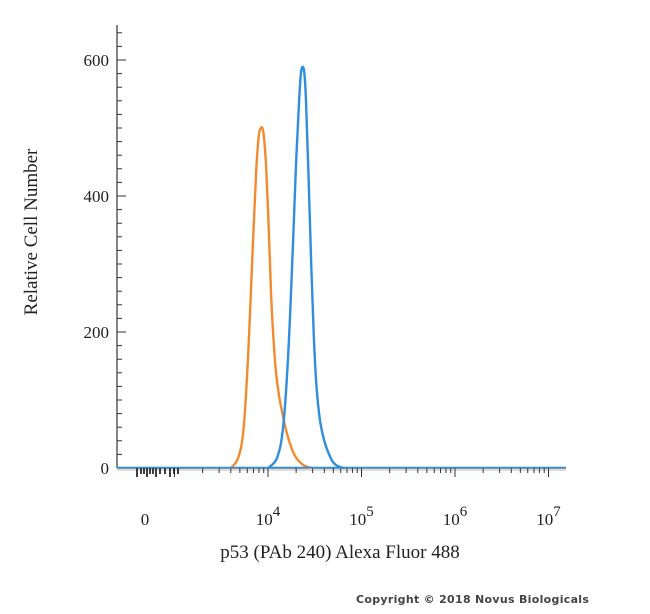 This screenshot has height=614, width=650. Describe the element at coordinates (31, 231) in the screenshot. I see `y-axis-label: Relative Cell Number` at that location.